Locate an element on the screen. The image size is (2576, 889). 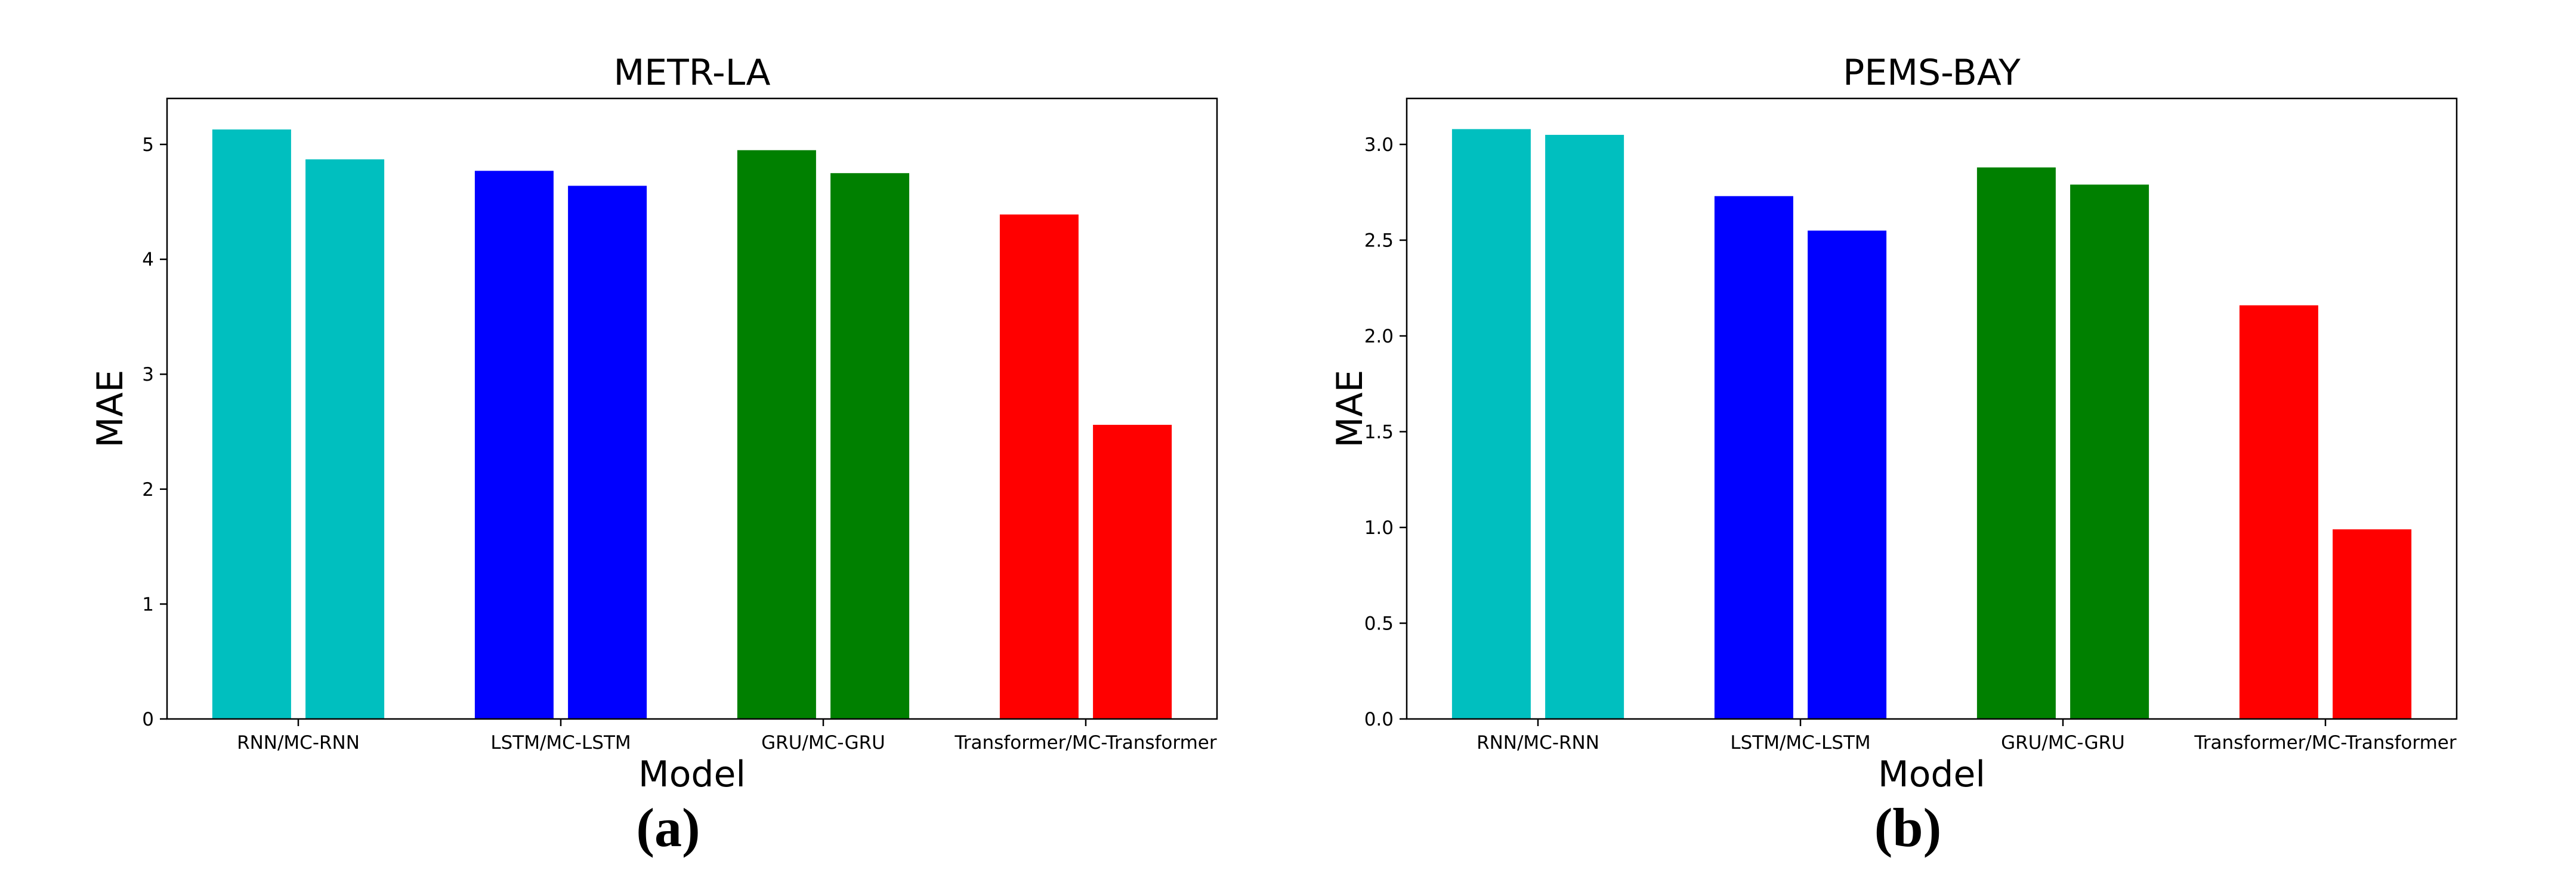
panel-label: (a) is located at coordinates (668, 828).